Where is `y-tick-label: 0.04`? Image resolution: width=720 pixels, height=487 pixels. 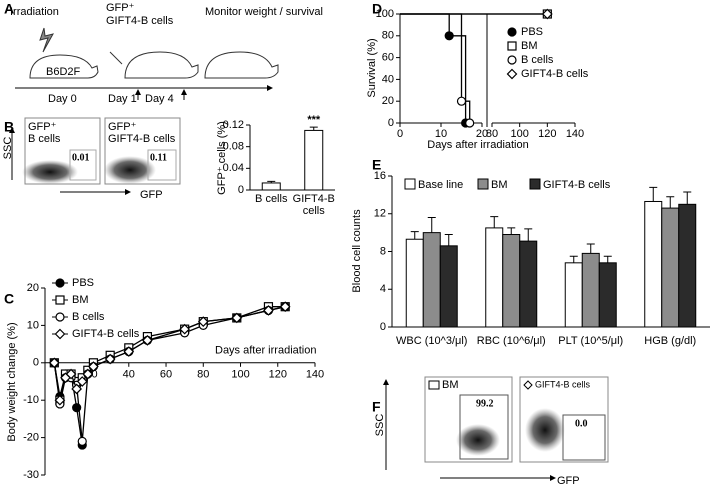
y-tick-label: 0.04 is located at coordinates (233, 168).